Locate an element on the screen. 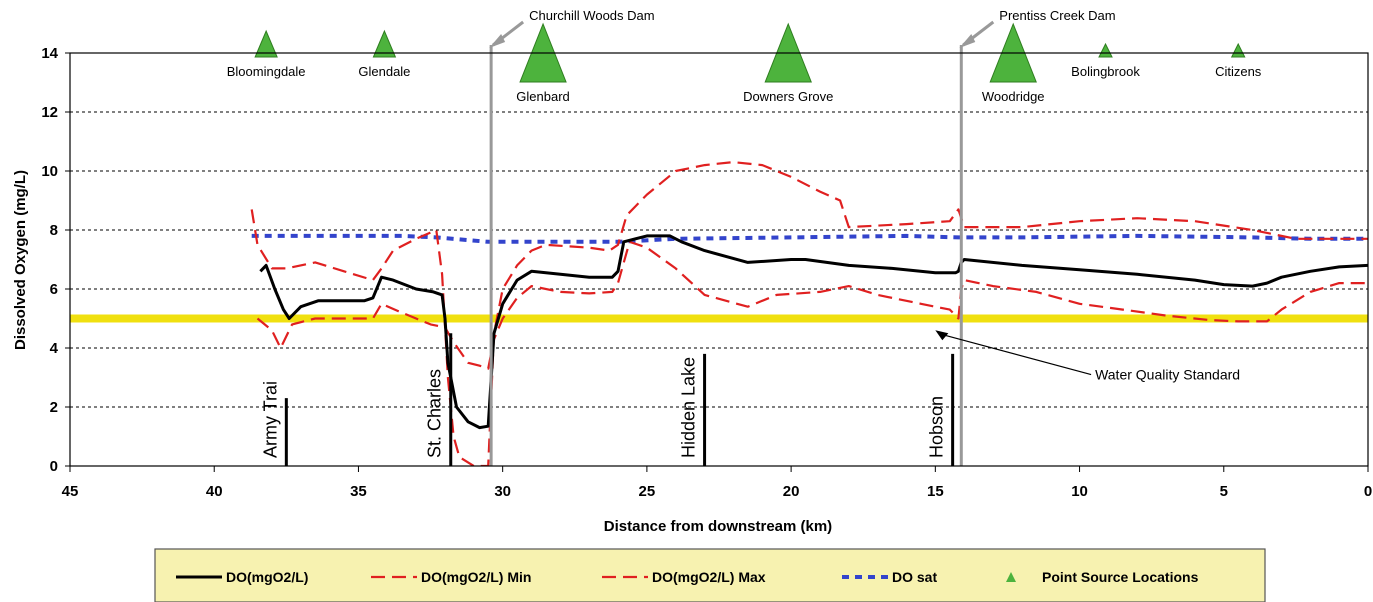 This screenshot has width=1373, height=602. y-tick-label: 6 is located at coordinates (54, 289).